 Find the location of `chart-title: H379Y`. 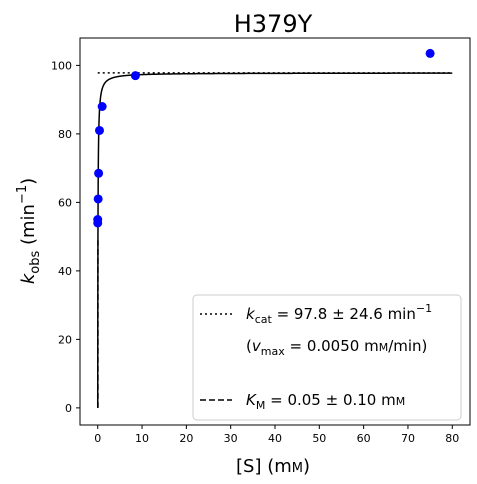

chart-title: H379Y is located at coordinates (273, 24).